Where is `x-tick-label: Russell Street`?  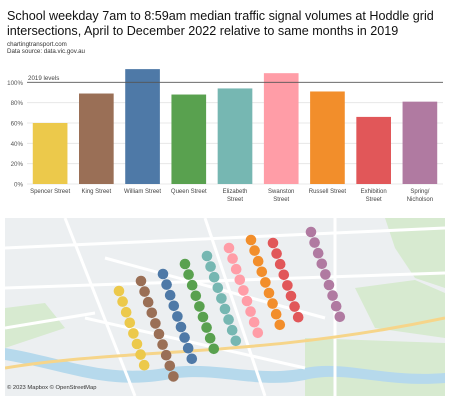 x-tick-label: Russell Street is located at coordinates (328, 192).